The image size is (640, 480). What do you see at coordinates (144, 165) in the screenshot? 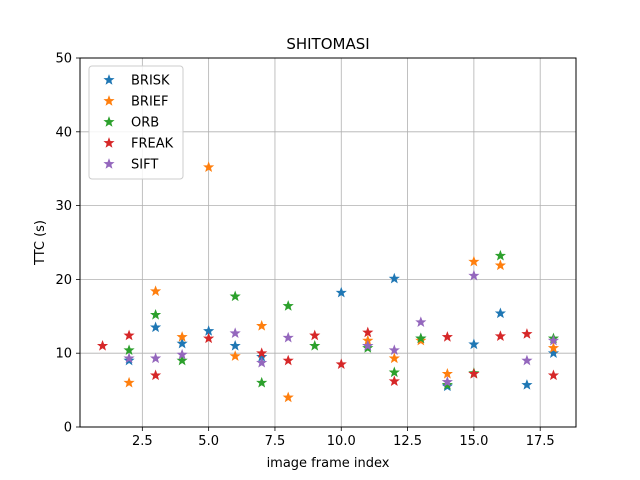
I see `legend-label: SIFT` at bounding box center [144, 165].